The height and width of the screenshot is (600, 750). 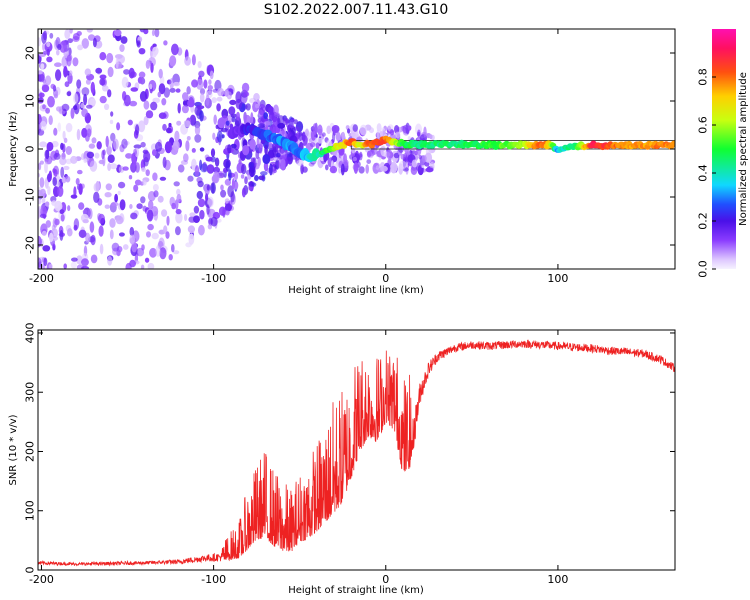 I want to click on y-tick-label: 200, so click(x=30, y=451).